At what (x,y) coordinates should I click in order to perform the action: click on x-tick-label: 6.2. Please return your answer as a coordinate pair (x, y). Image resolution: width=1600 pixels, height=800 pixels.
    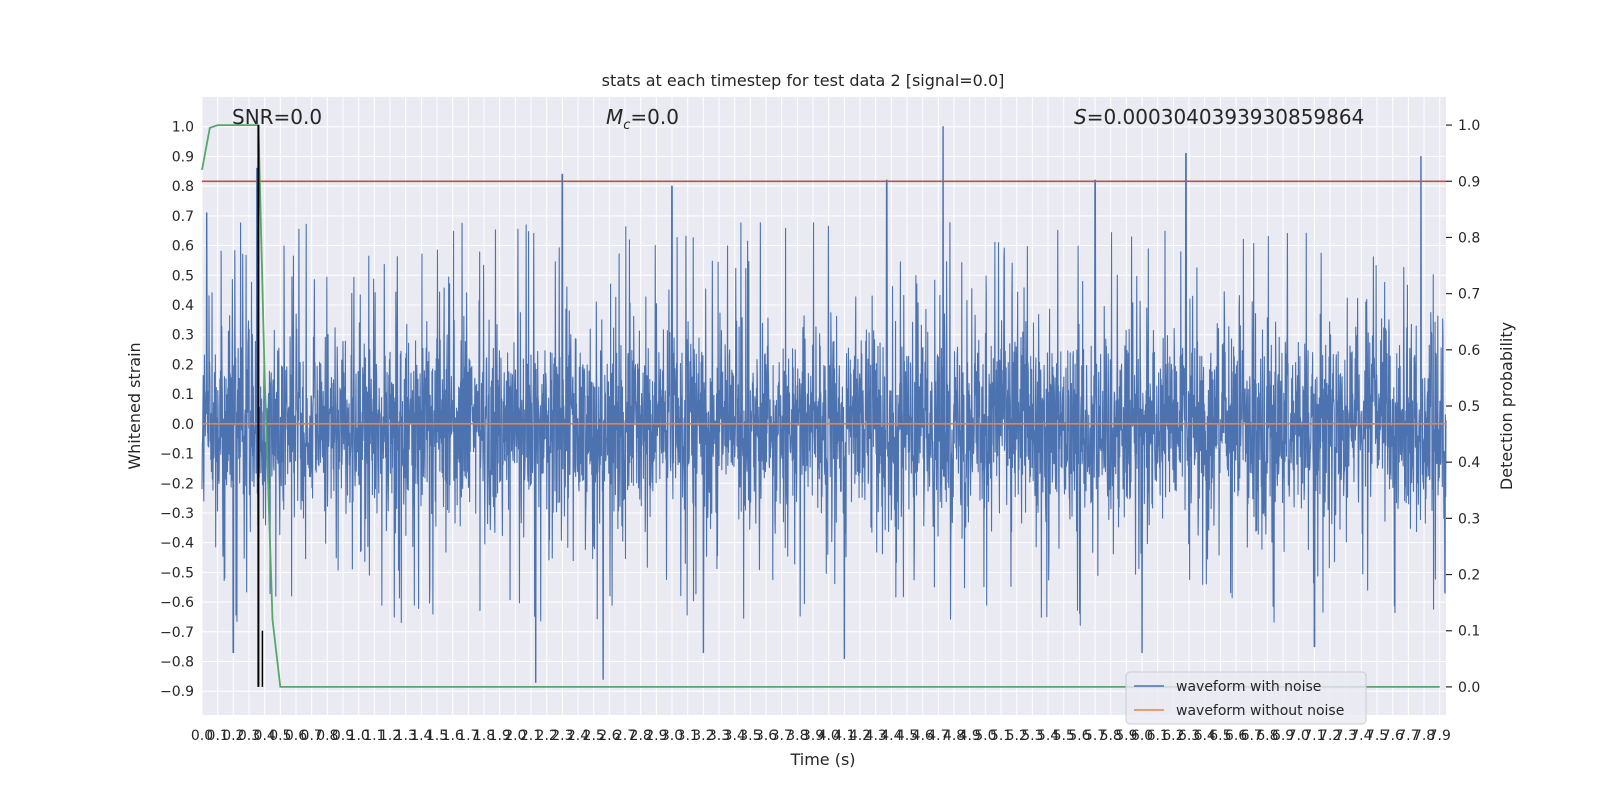
    Looking at the image, I should click on (1173, 736).